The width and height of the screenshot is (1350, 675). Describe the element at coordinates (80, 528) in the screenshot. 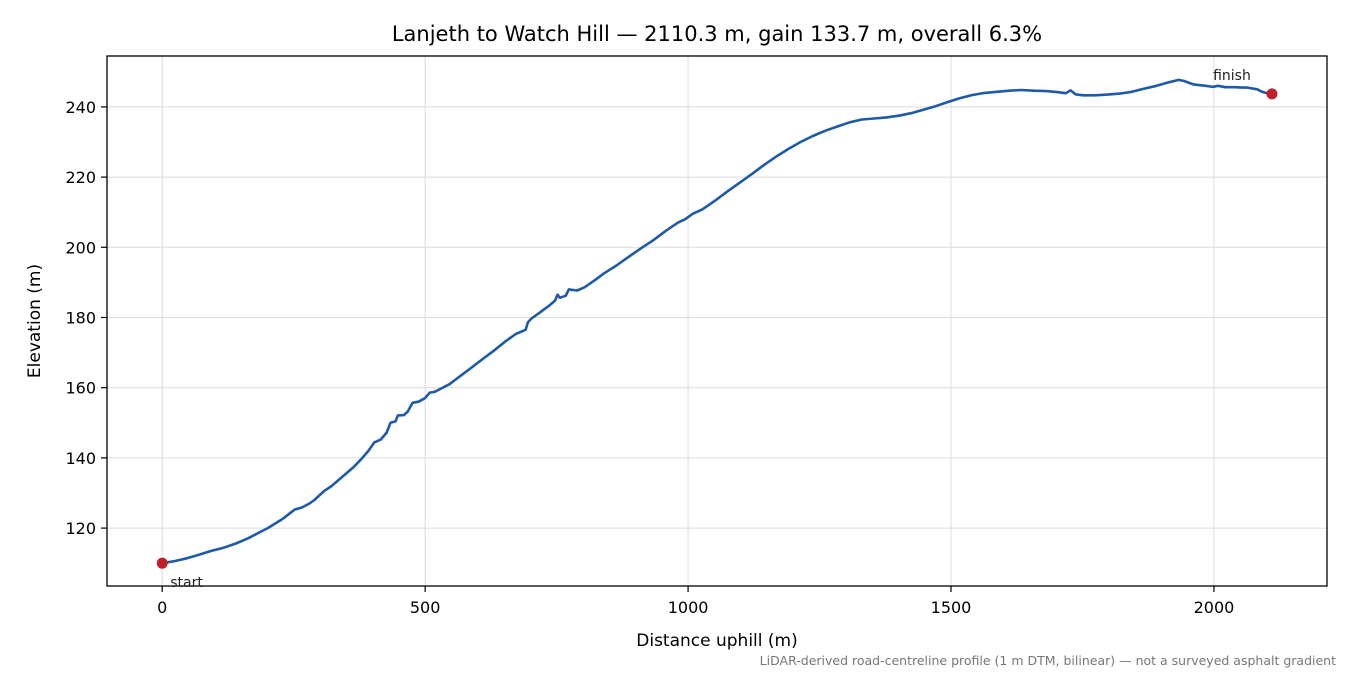

I see `y-tick-label: 120` at that location.